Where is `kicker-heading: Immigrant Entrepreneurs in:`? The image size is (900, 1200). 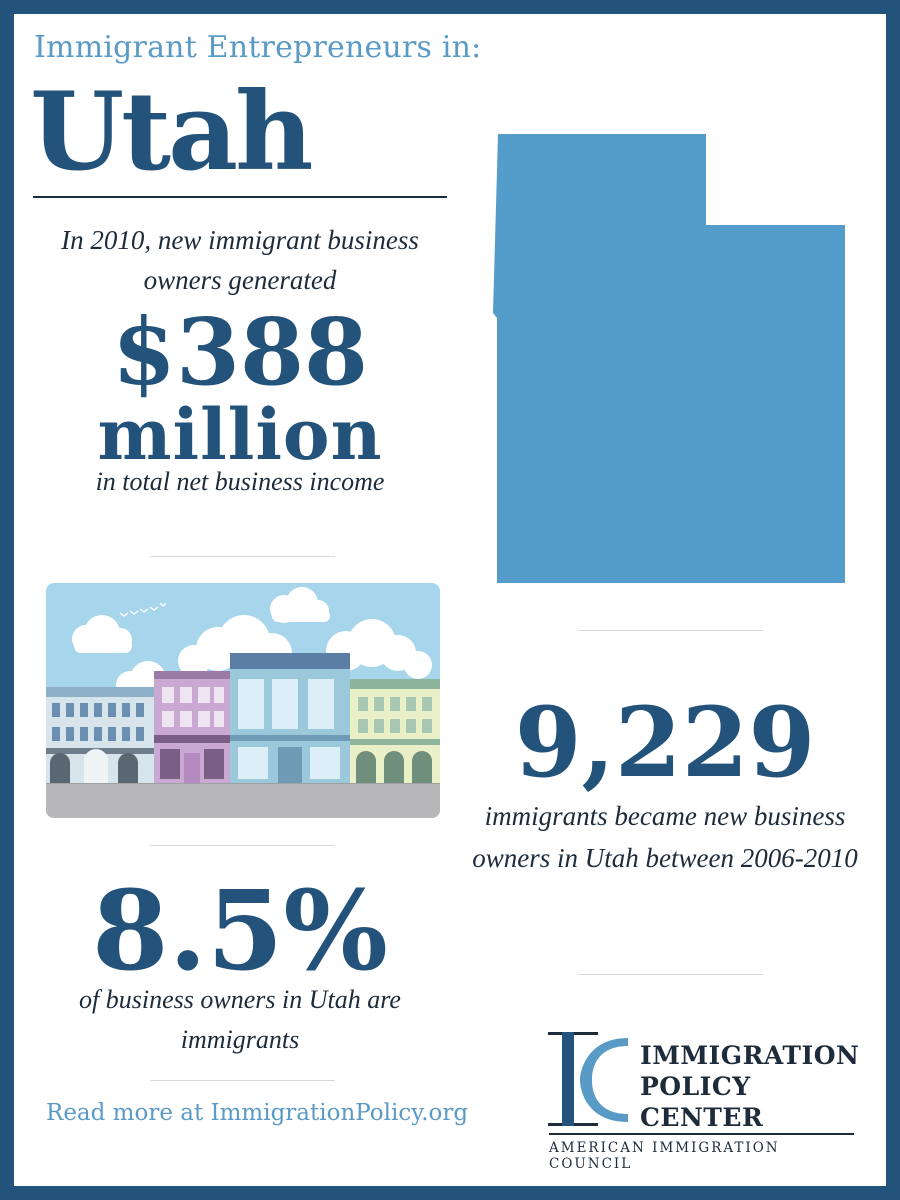
kicker-heading: Immigrant Entrepreneurs in: is located at coordinates (258, 47).